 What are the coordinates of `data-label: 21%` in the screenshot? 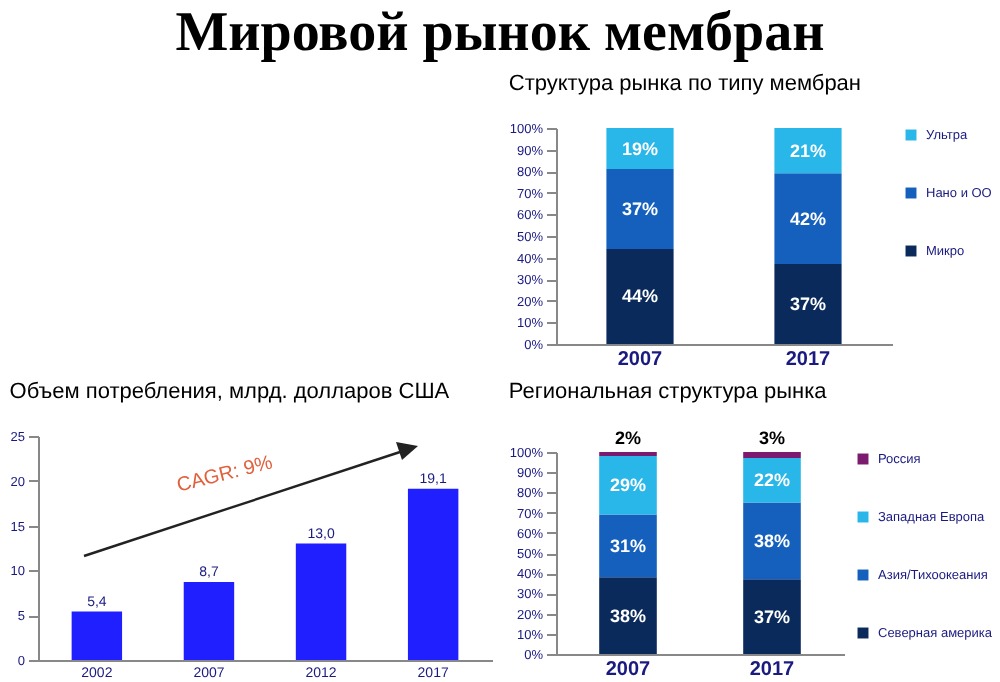 It's located at (808, 150).